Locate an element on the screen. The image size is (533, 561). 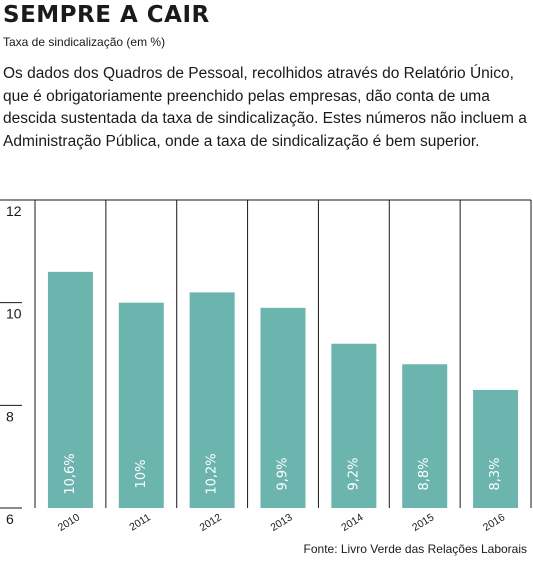
data-label-2011: 10% is located at coordinates (141, 474).